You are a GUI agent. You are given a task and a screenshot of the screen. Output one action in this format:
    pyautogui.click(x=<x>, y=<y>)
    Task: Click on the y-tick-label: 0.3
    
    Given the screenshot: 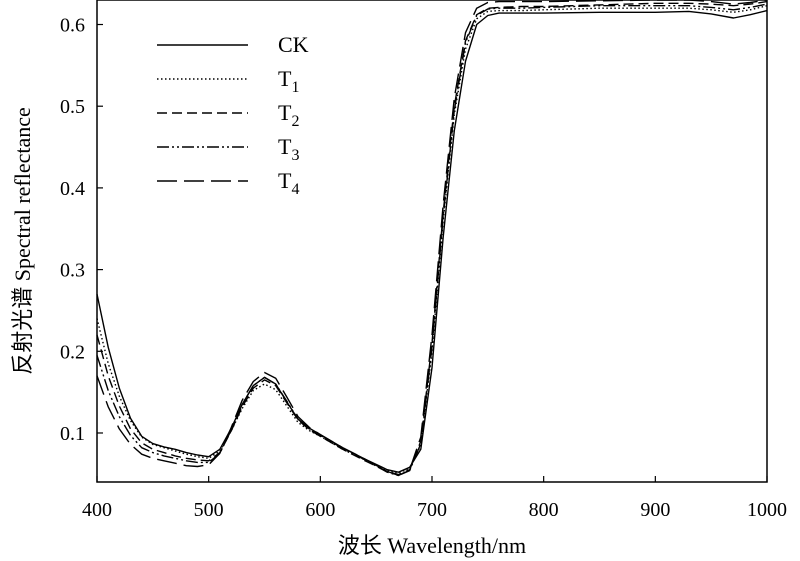 What is the action you would take?
    pyautogui.click(x=72, y=271)
    